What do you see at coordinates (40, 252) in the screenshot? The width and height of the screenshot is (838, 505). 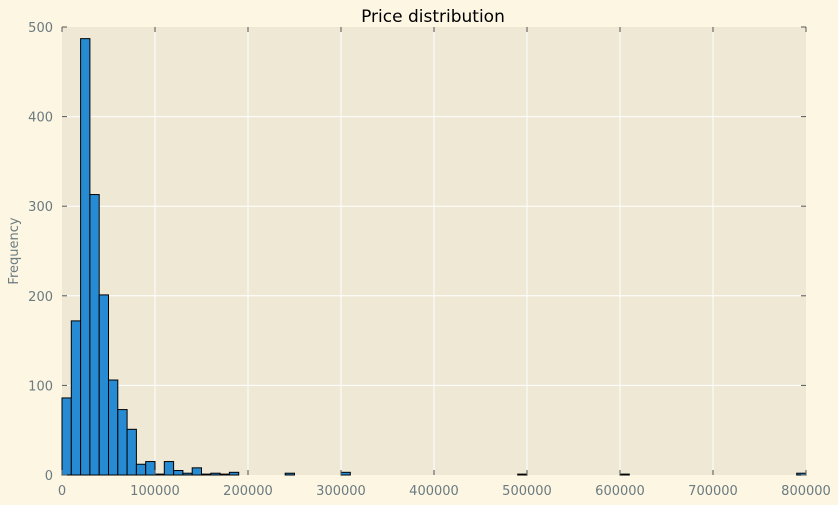 I see `y-axis-tick-labels: 0 100 200 300 400 500` at bounding box center [40, 252].